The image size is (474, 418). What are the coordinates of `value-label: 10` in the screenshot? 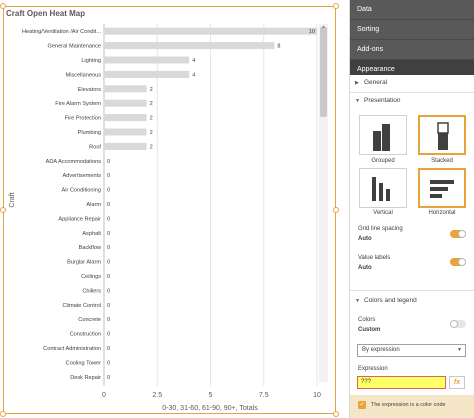 It's located at (312, 32).